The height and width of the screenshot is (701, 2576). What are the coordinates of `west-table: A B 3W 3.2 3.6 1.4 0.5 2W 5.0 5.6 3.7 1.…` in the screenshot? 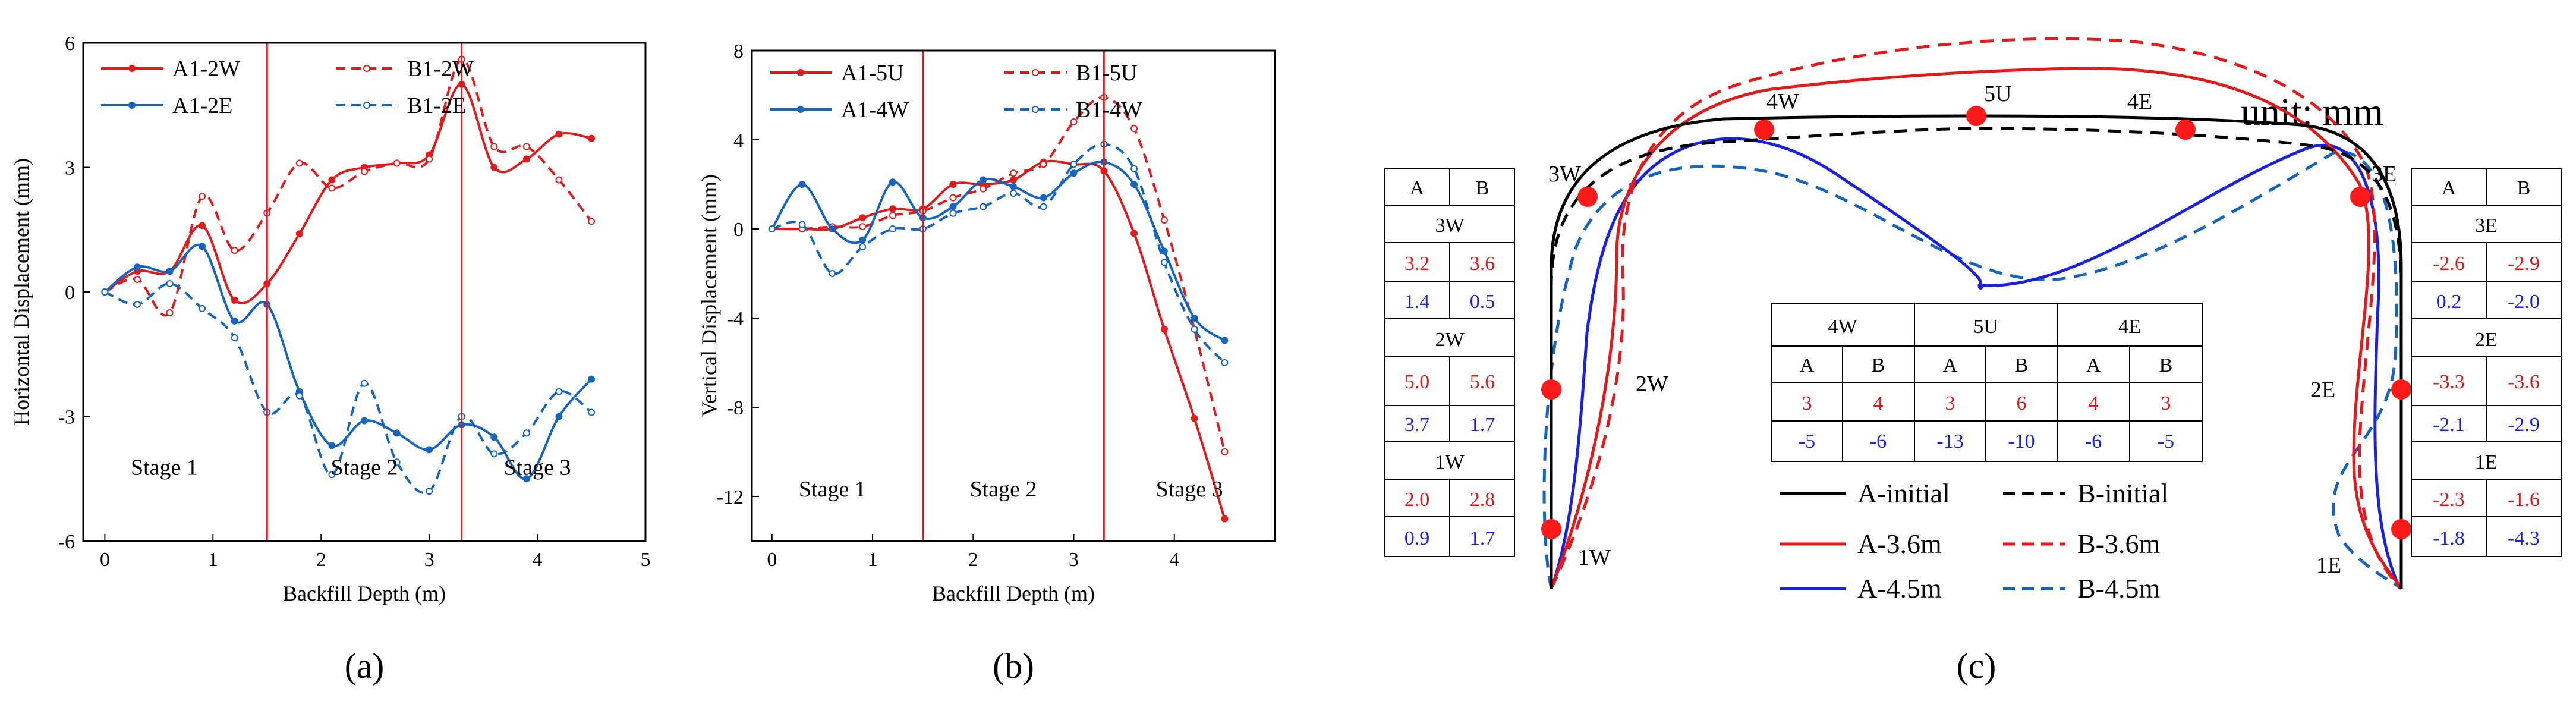 It's located at (1449, 362).